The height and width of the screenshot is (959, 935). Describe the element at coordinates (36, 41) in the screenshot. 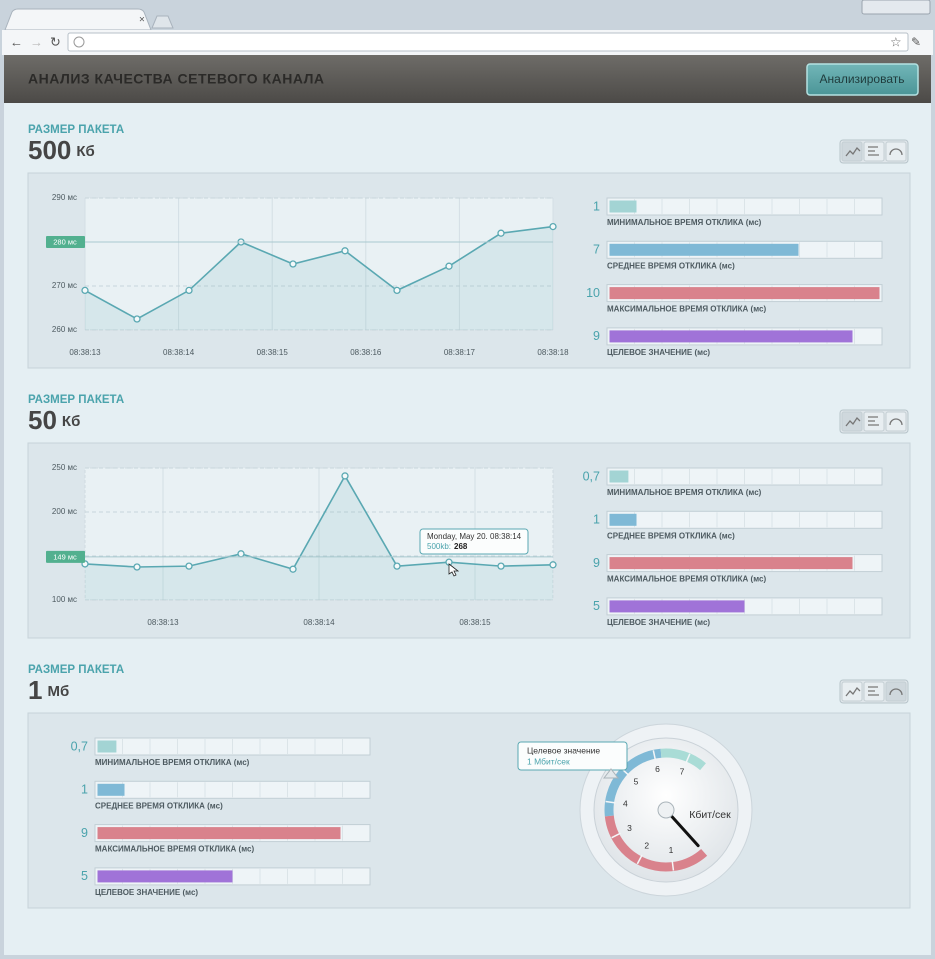

I see `forward-button: →` at that location.